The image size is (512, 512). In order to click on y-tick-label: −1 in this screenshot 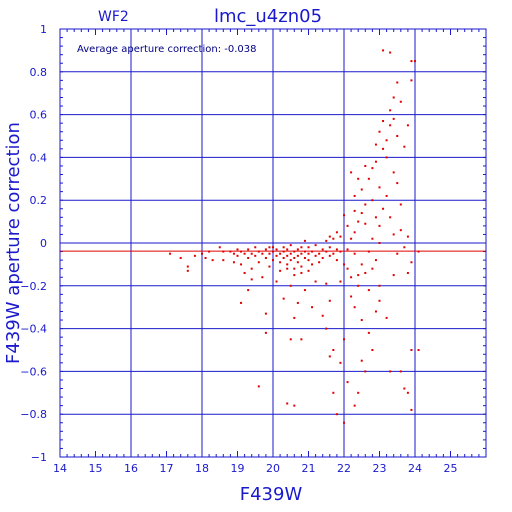, I will do `click(39, 457)`.